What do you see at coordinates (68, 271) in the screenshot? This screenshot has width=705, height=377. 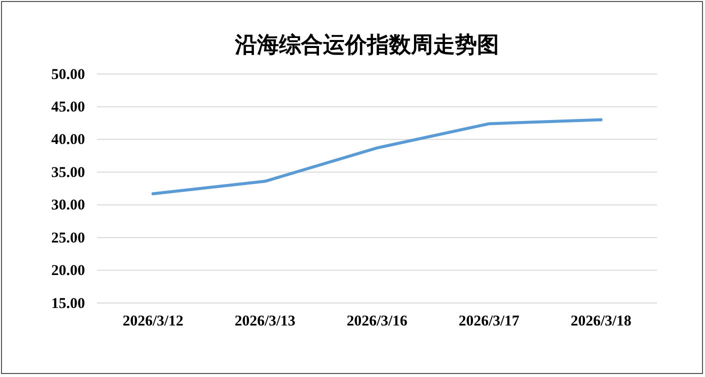 I see `y-tick-label: 20.00` at bounding box center [68, 271].